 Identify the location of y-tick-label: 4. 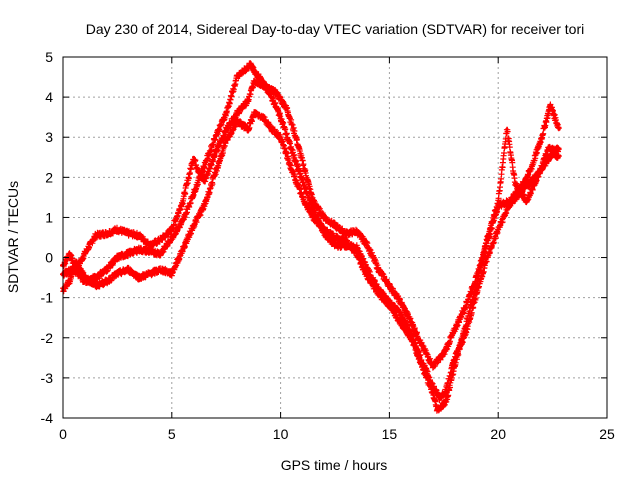
(49, 97).